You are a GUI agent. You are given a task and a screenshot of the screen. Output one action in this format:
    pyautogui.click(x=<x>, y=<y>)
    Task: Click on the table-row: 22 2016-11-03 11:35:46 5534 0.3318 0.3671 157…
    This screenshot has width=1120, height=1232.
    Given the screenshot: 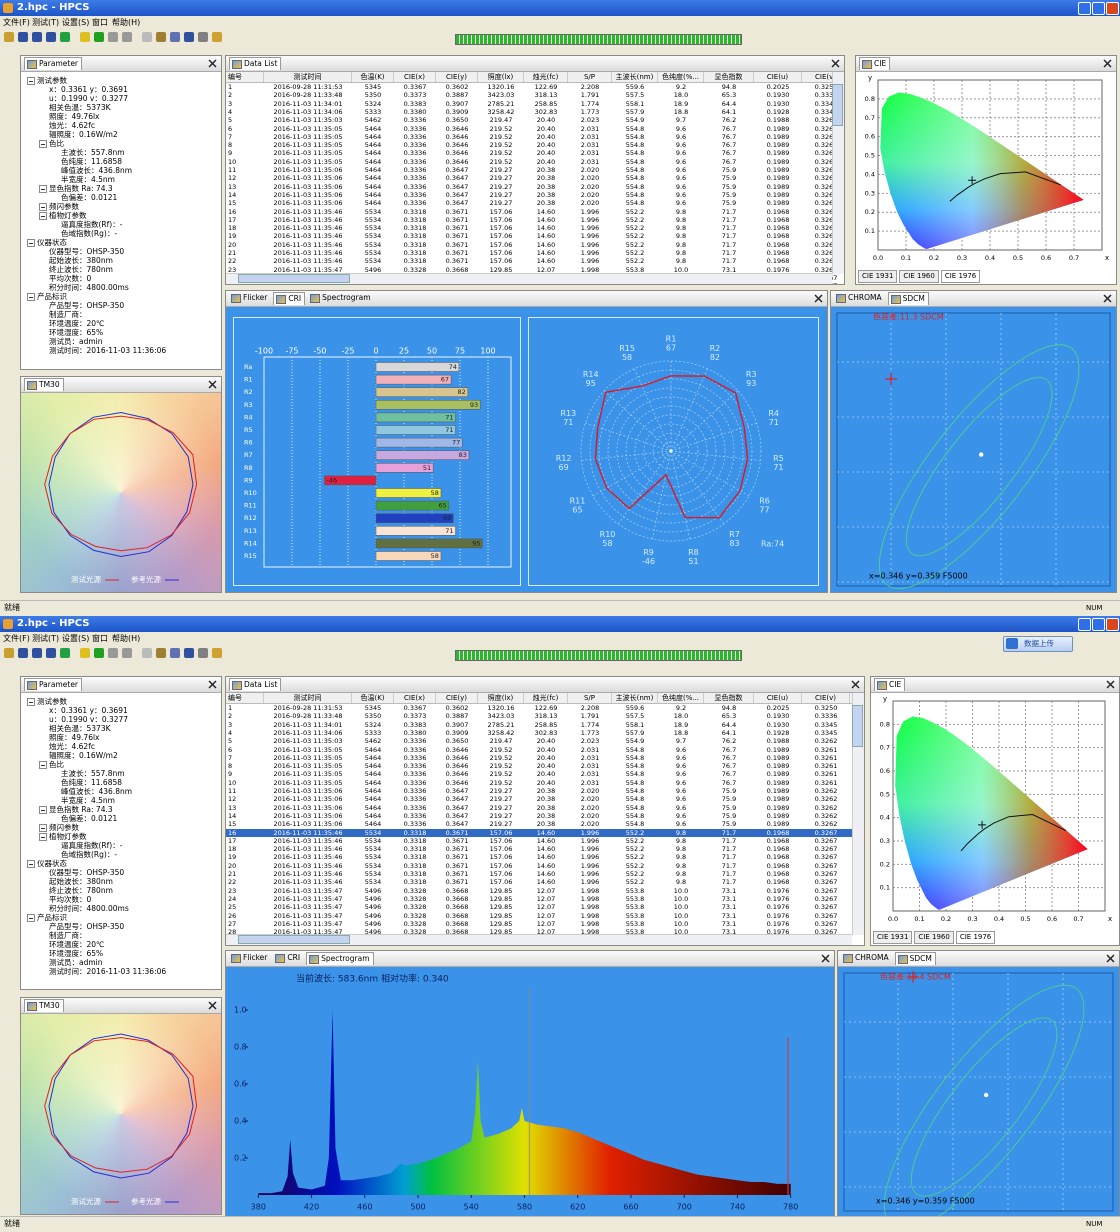 What is the action you would take?
    pyautogui.click(x=535, y=261)
    